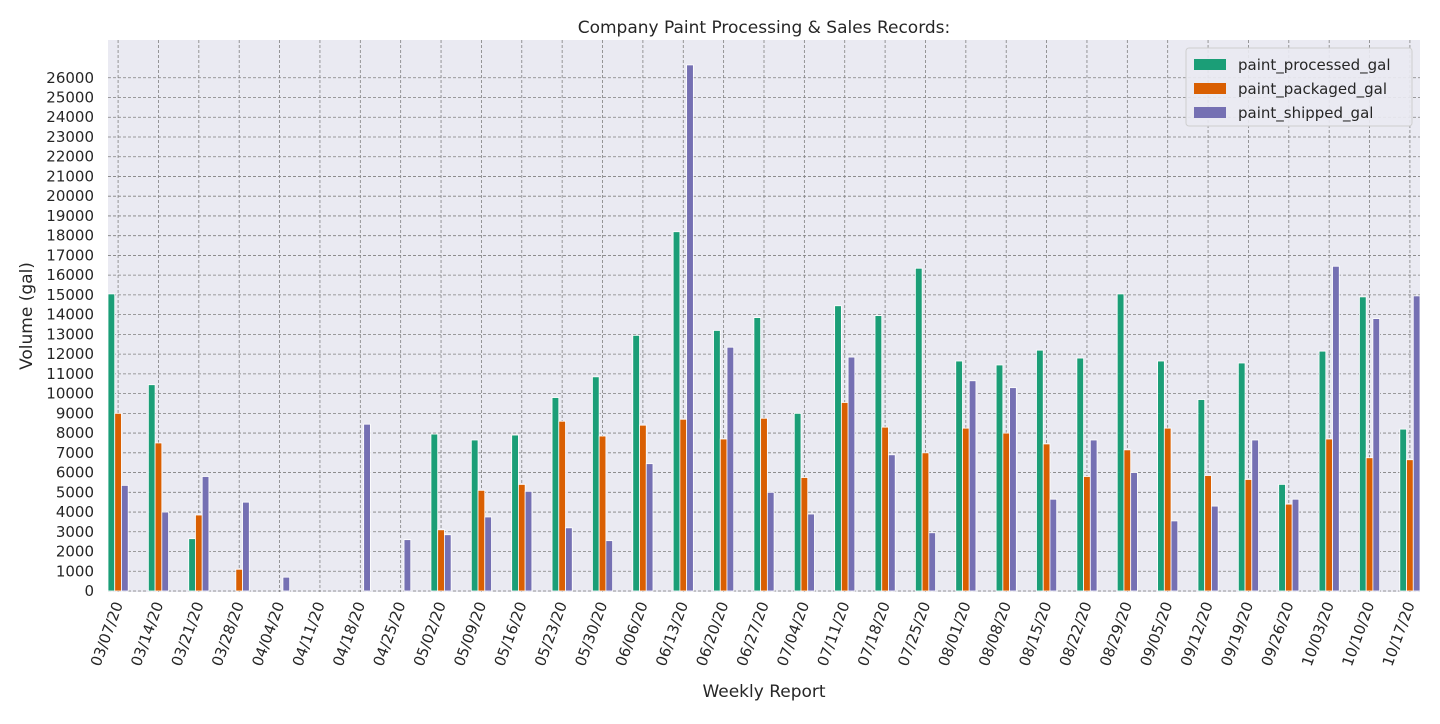 This screenshot has width=1440, height=724. I want to click on x-tick-label: 10/03/20, so click(1318, 633).